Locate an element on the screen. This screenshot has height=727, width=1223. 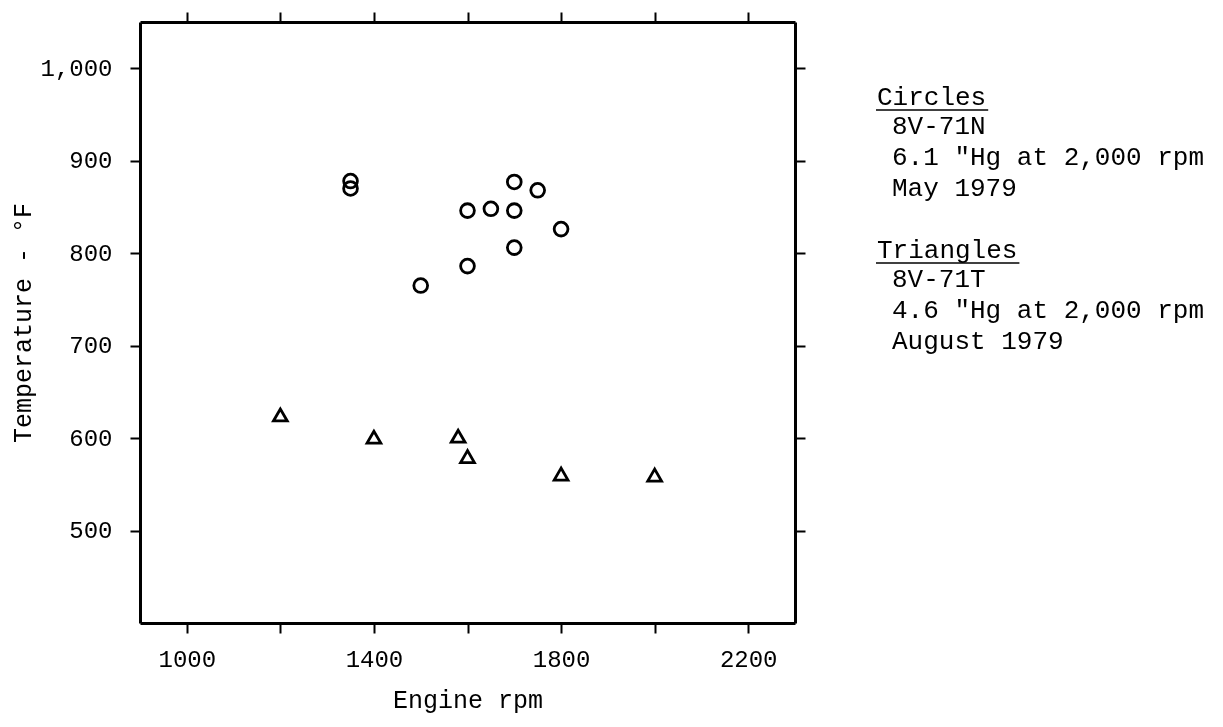
x-axis-title: Engine rpm is located at coordinates (468, 701).